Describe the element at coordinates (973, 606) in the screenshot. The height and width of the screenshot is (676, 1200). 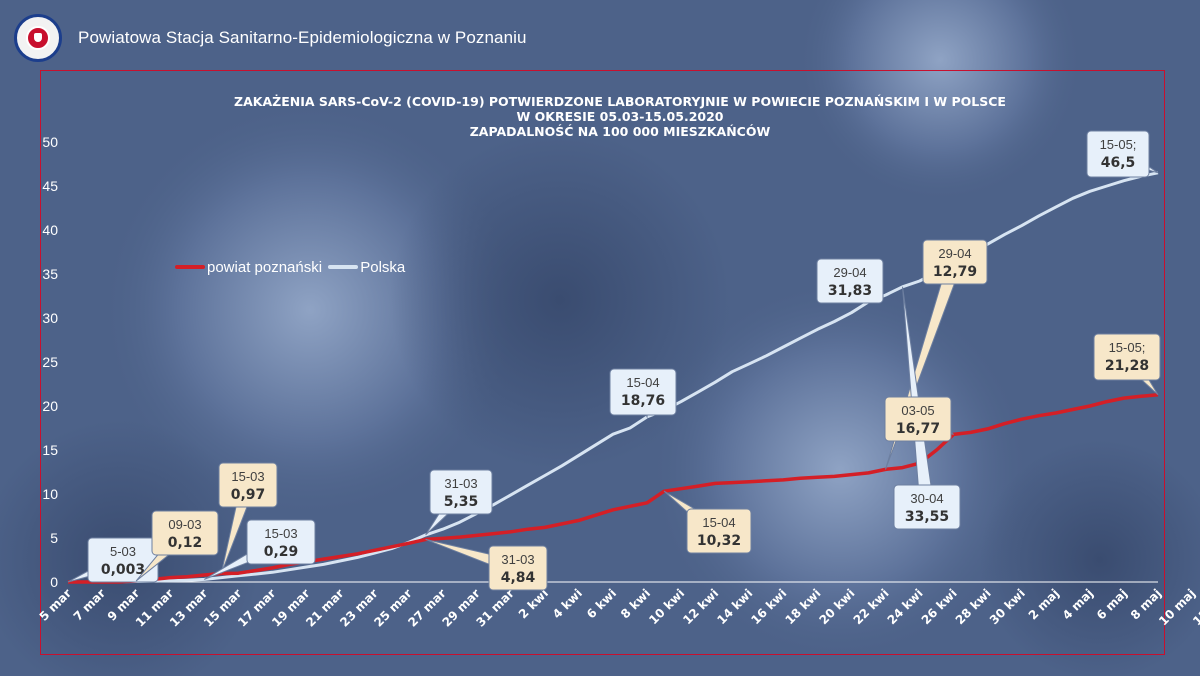
I see `x-tick-label: 28 kwi` at that location.